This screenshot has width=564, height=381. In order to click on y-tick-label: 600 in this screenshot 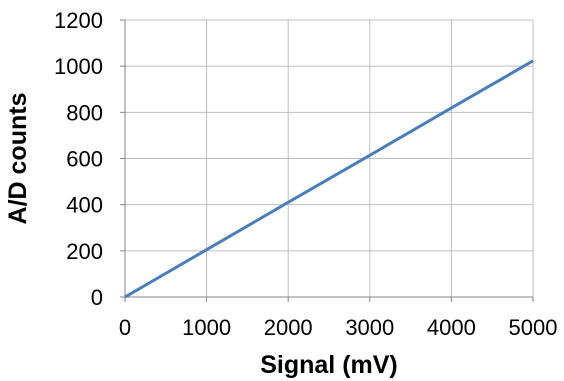, I will do `click(84, 159)`.